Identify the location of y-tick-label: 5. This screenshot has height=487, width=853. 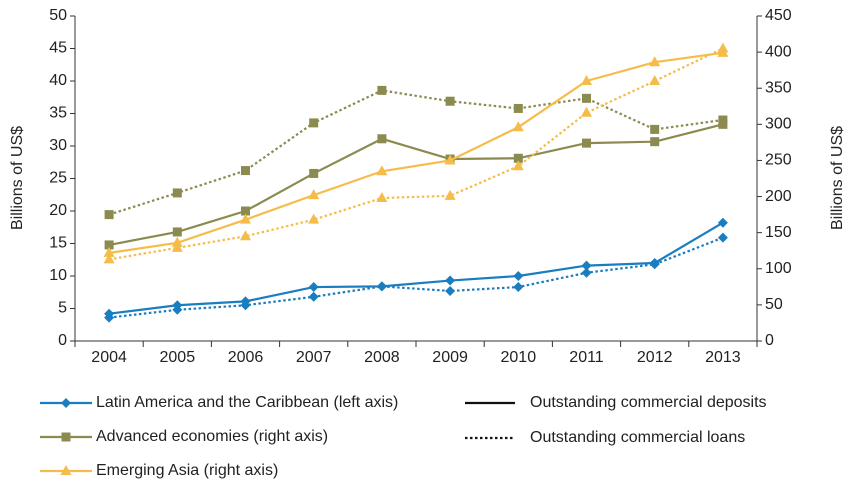
(62, 308).